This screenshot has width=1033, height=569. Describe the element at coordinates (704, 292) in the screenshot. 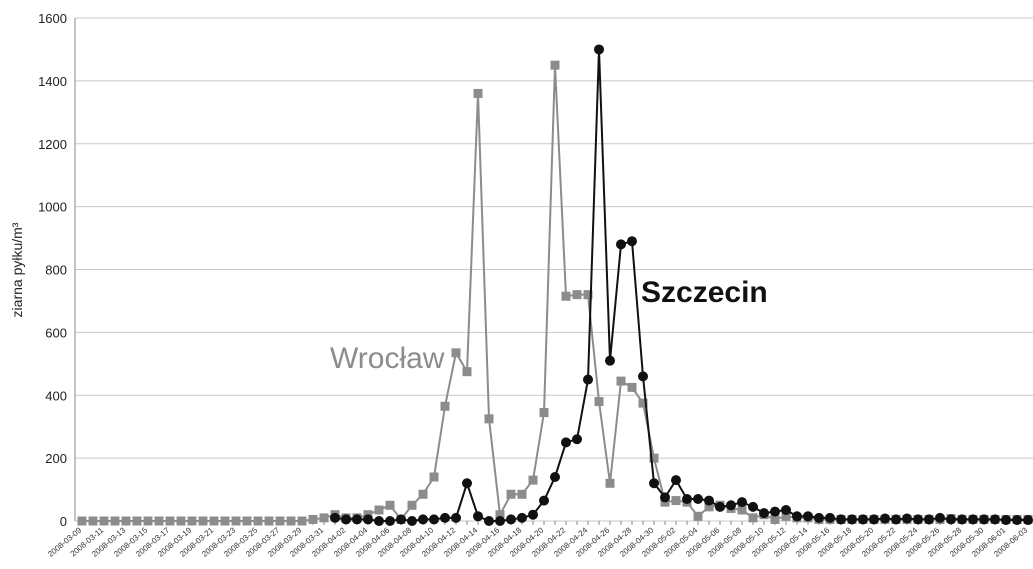

I see `series-label: Szczecin` at that location.